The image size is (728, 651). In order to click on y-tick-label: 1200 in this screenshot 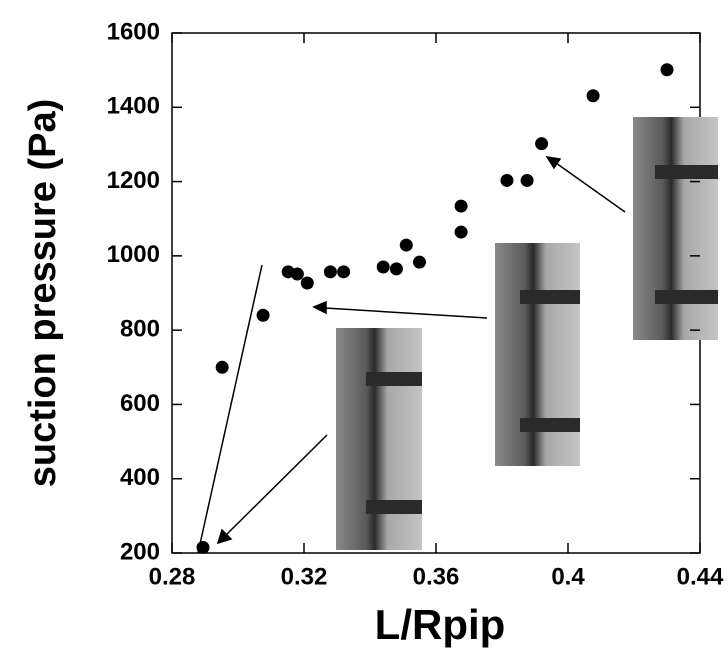, I will do `click(133, 180)`.